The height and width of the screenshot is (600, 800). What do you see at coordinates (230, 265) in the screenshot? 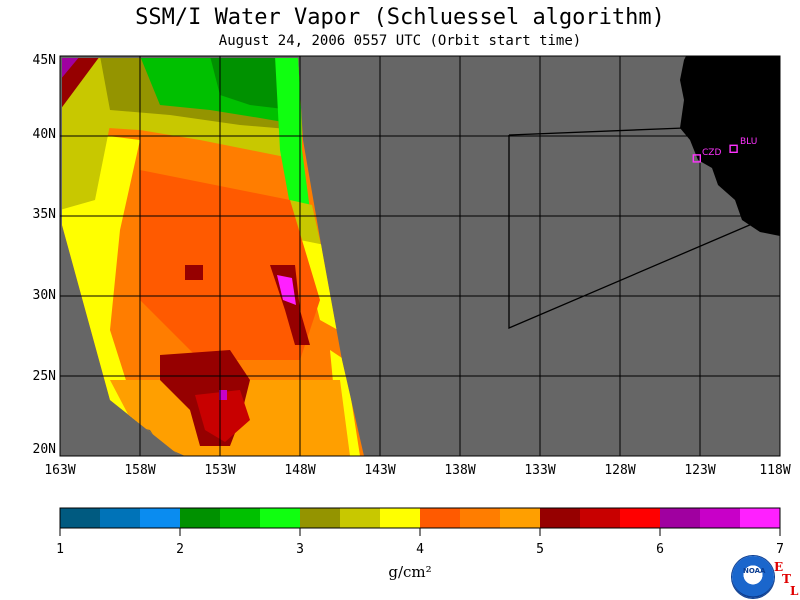
I see `vapor-darkorange-core` at bounding box center [230, 265].